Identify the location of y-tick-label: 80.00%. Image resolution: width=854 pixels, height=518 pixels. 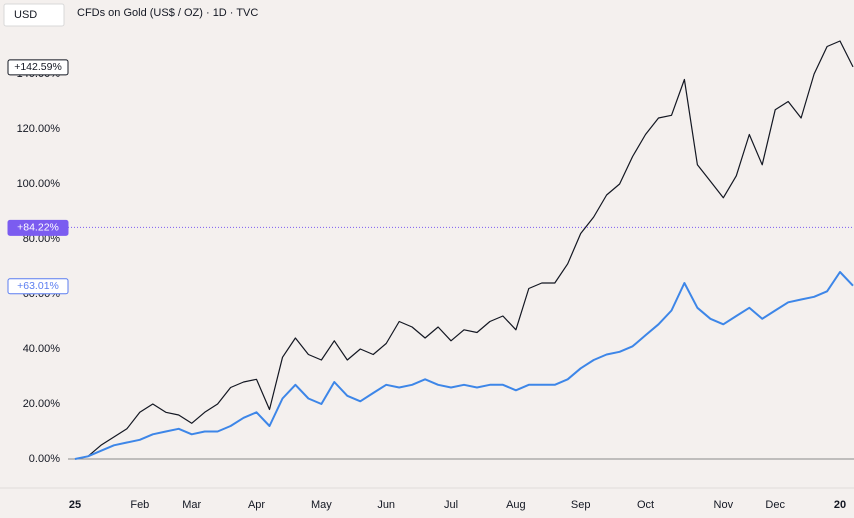
(42, 239).